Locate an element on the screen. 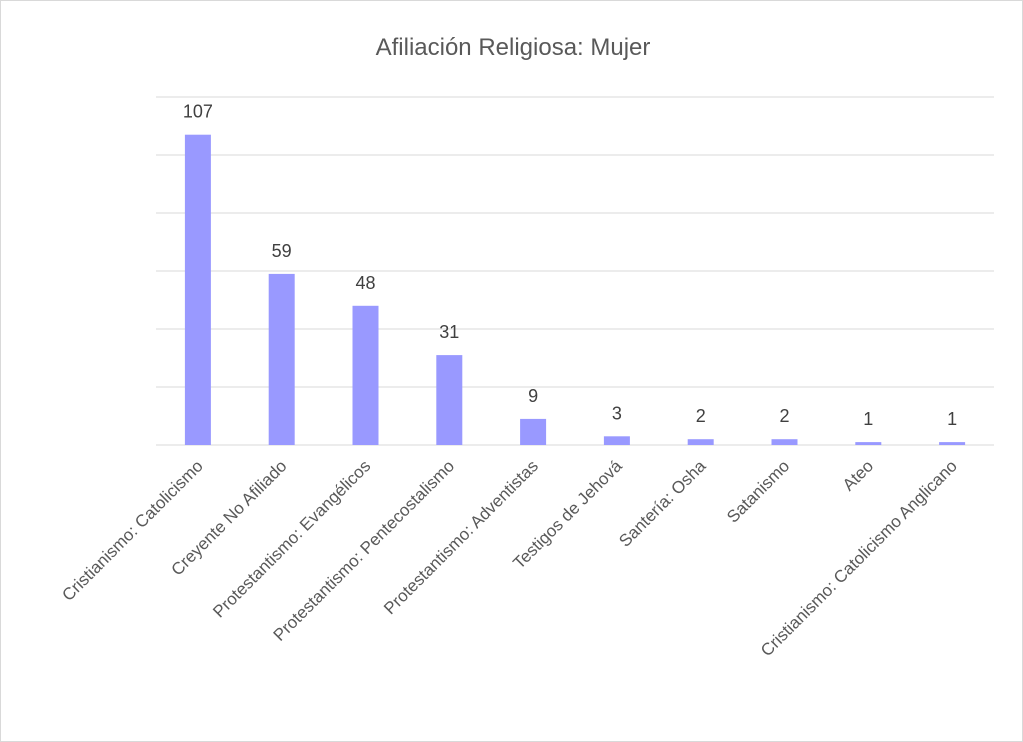 The image size is (1023, 742). data-label: 59 is located at coordinates (282, 251).